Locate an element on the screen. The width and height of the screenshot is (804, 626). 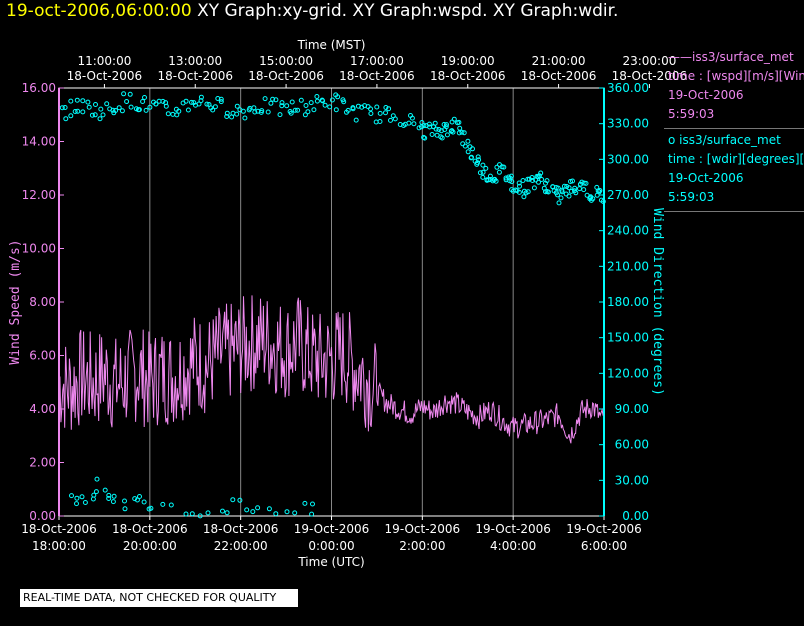
top-axis-label: Time (MST) is located at coordinates (331, 45).